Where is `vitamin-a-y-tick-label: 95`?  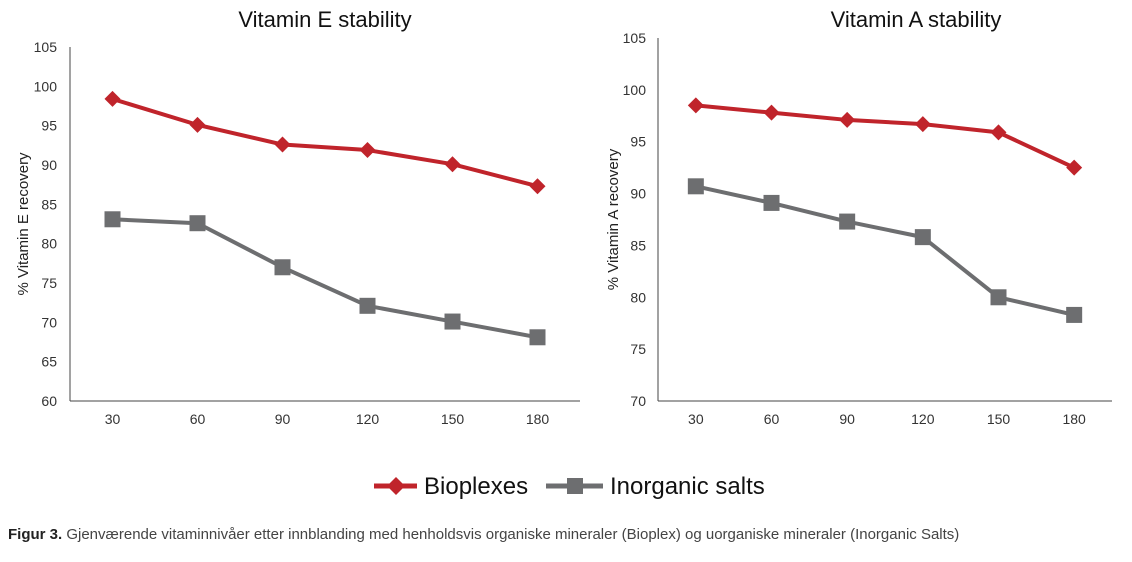 vitamin-a-y-tick-label: 95 is located at coordinates (638, 142).